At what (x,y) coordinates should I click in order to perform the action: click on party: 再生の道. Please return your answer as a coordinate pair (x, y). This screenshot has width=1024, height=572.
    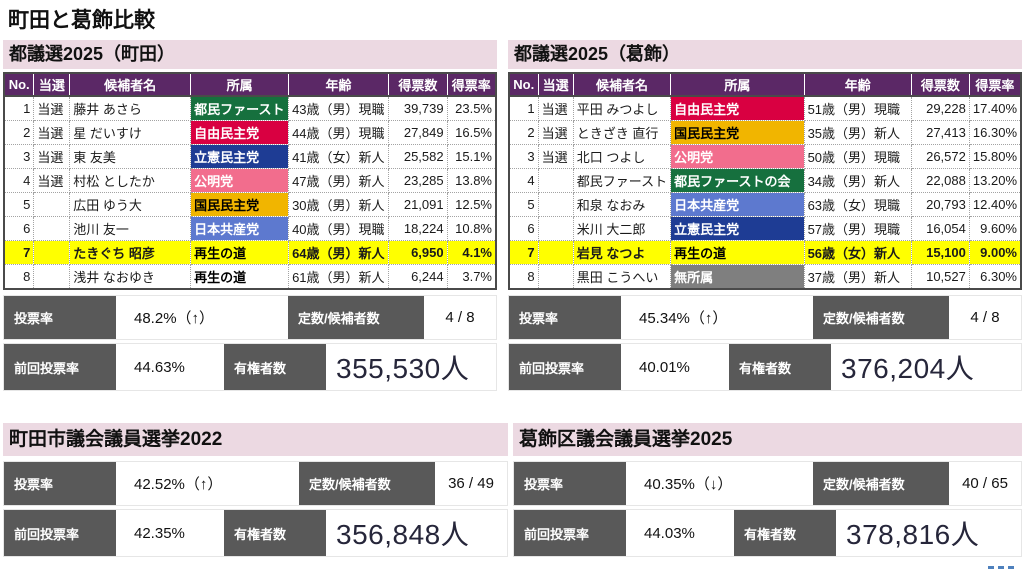
    Looking at the image, I should click on (240, 252).